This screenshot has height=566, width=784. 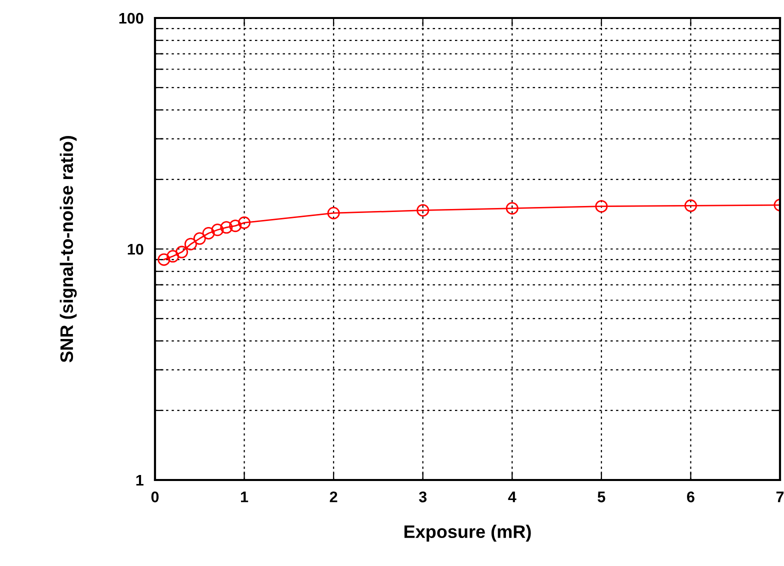 What do you see at coordinates (68, 249) in the screenshot?
I see `y-axis-title: SNR (signal-to-noise ratio)` at bounding box center [68, 249].